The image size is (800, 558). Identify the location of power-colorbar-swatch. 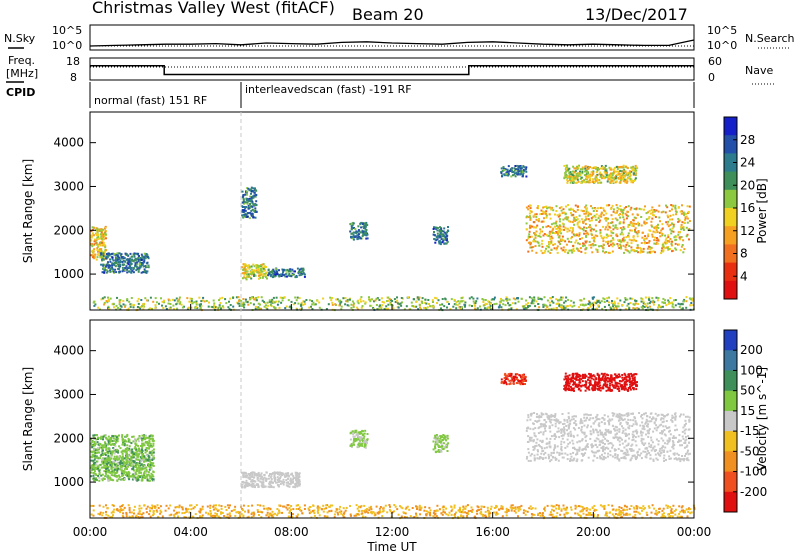
(730, 272).